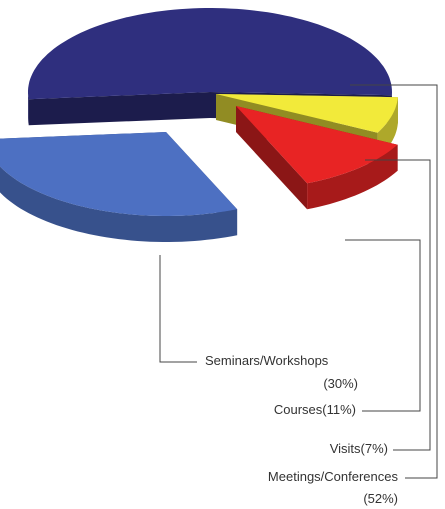 Image resolution: width=445 pixels, height=509 pixels. I want to click on category-label: Visits, so click(345, 448).